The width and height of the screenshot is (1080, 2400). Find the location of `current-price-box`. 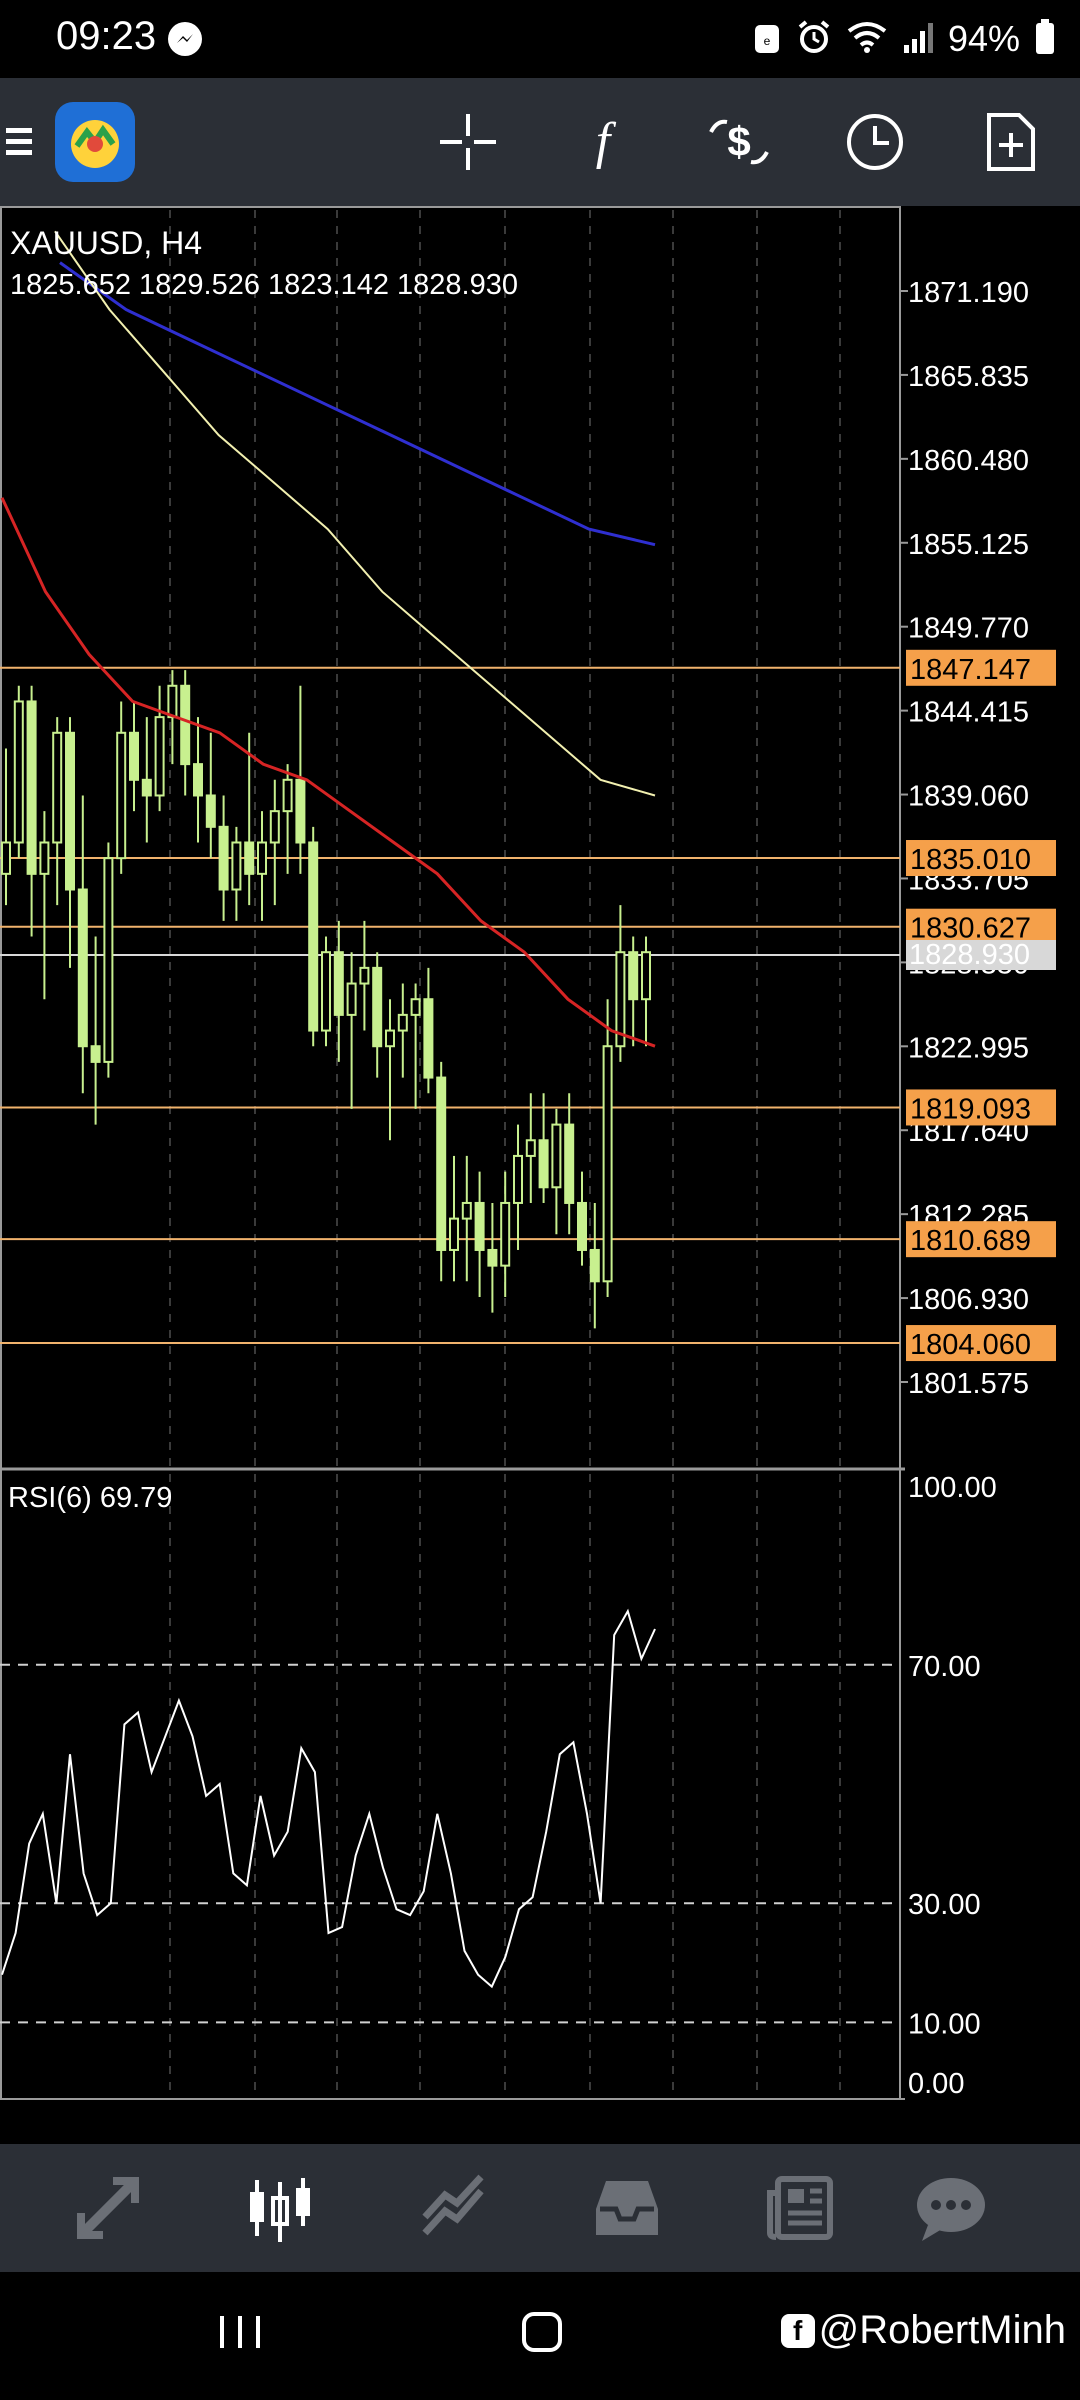

current-price-box is located at coordinates (981, 955).